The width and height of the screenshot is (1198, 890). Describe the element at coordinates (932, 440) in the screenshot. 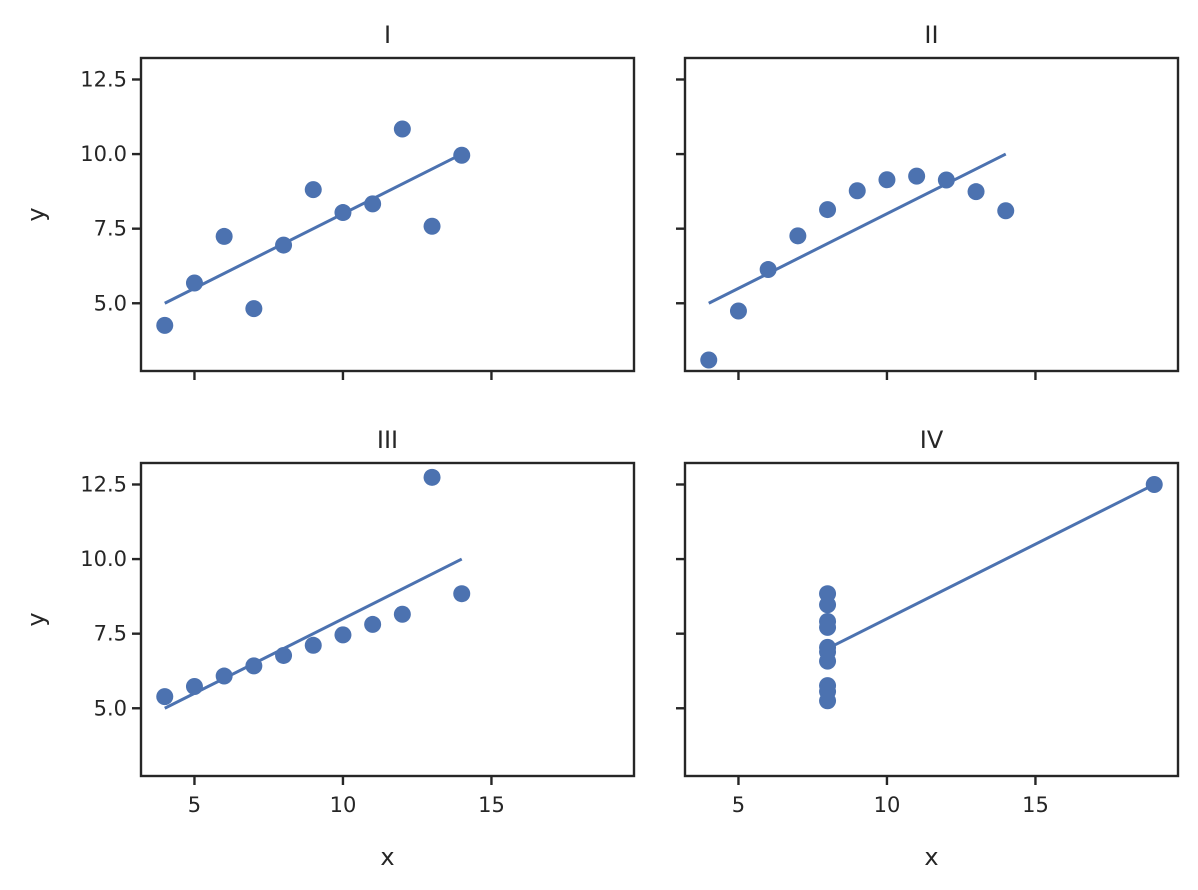

I see `panel-title: IV` at that location.